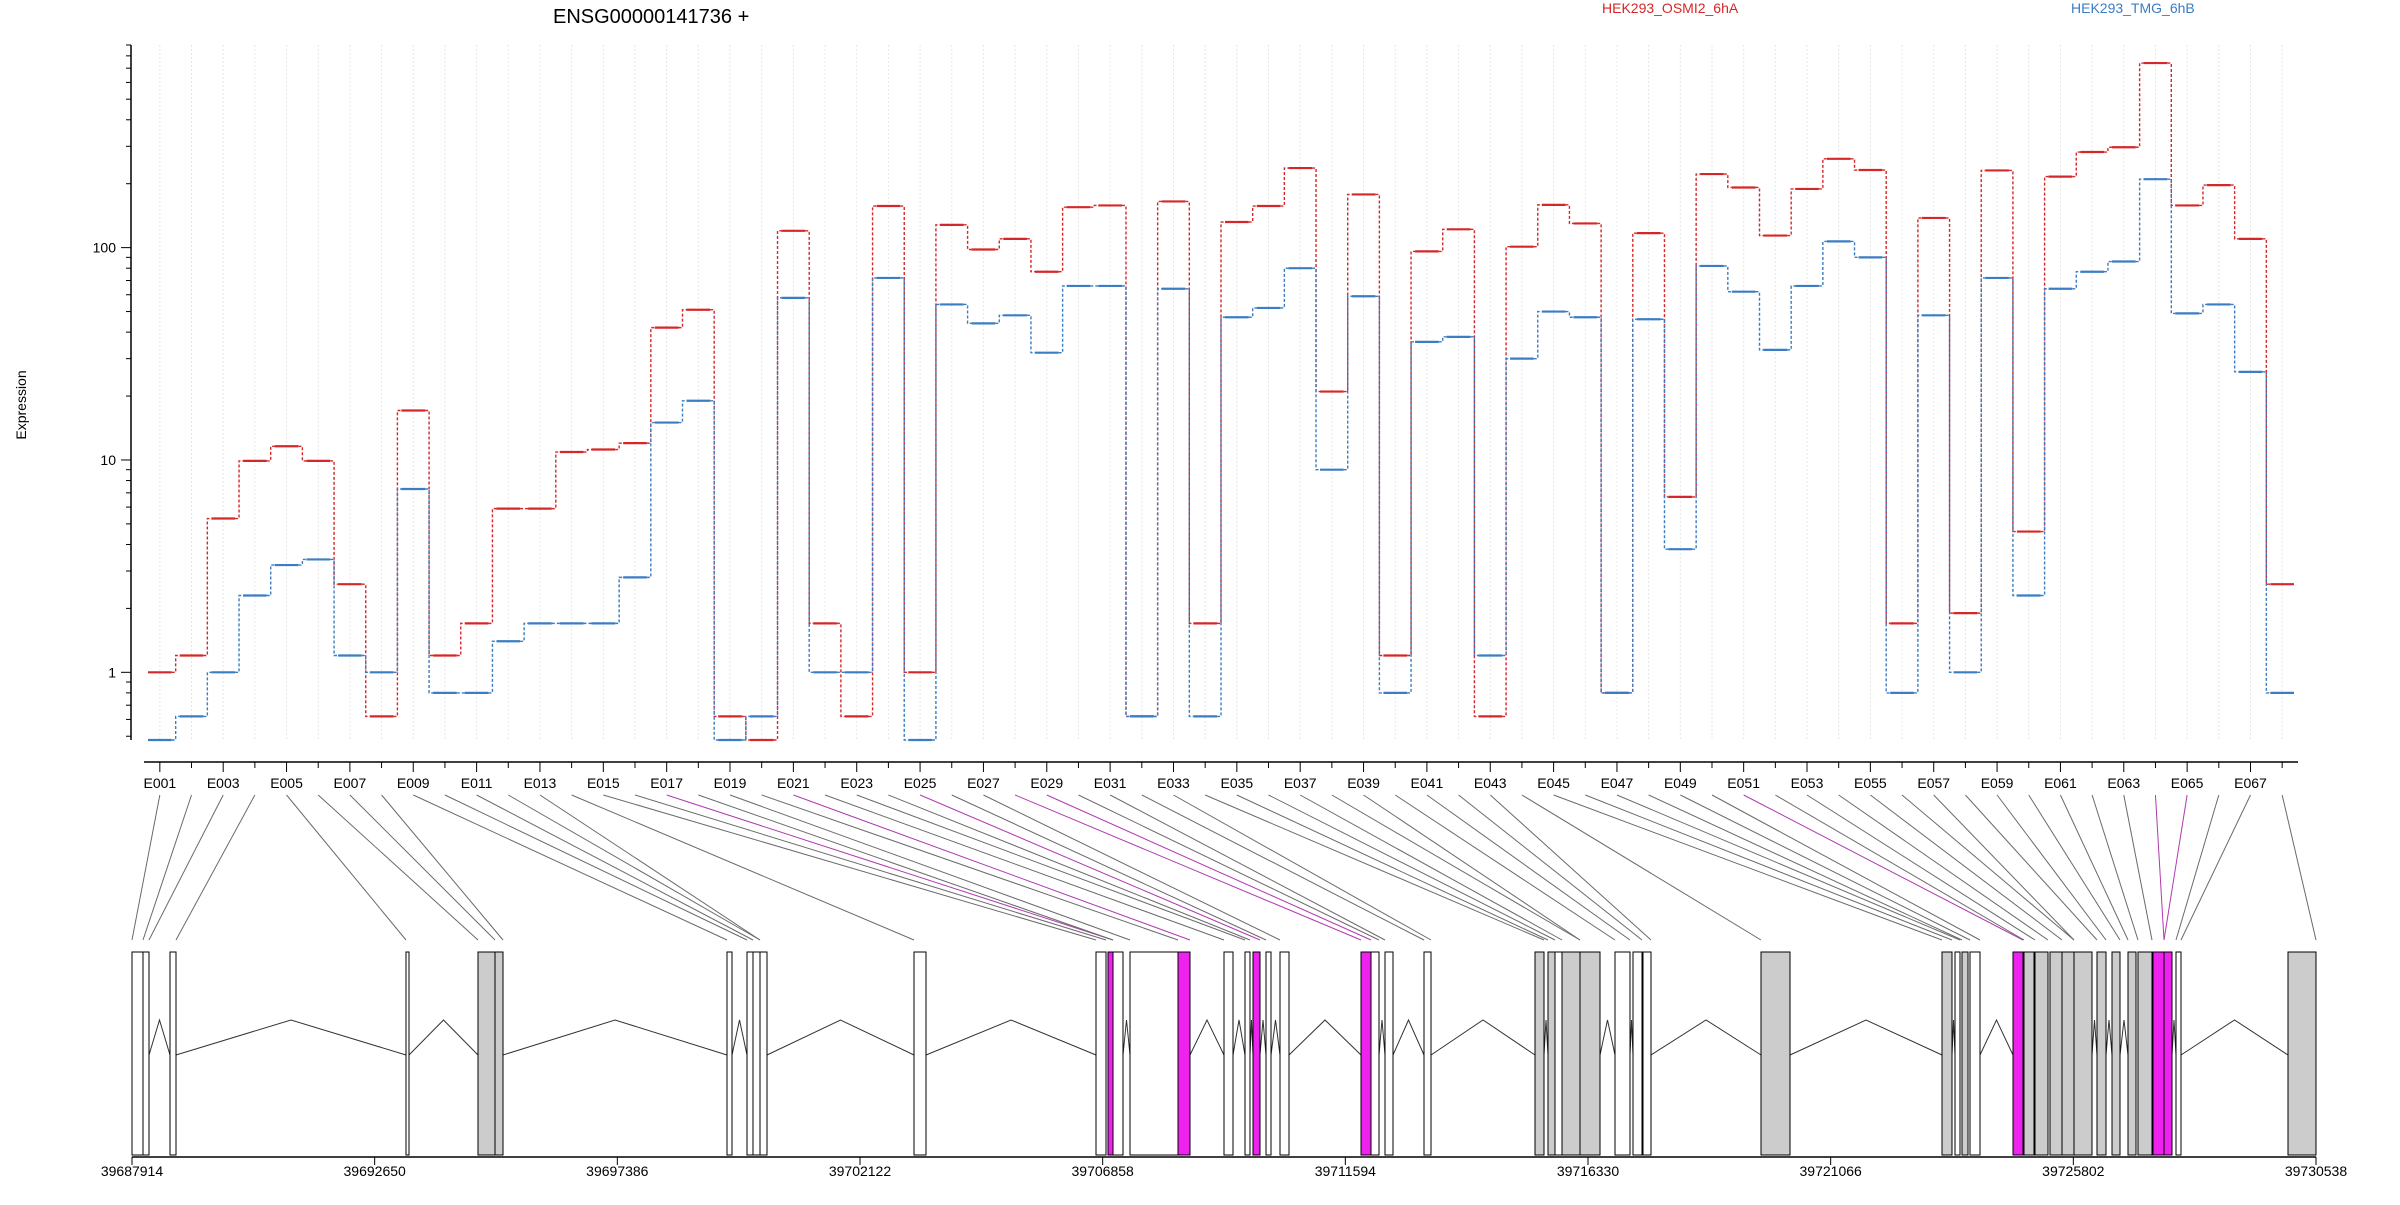 This screenshot has width=2400, height=1205. Describe the element at coordinates (1103, 1171) in the screenshot. I see `genomic-tick-label: 39706858` at that location.